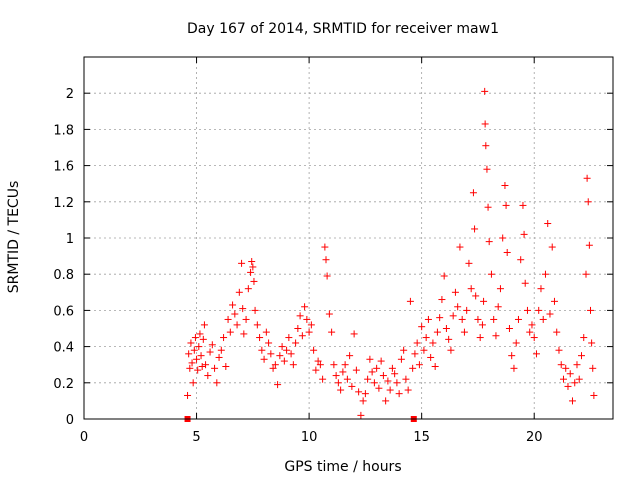 The height and width of the screenshot is (480, 640). What do you see at coordinates (70, 94) in the screenshot?
I see `y-tick-label: 2` at bounding box center [70, 94].